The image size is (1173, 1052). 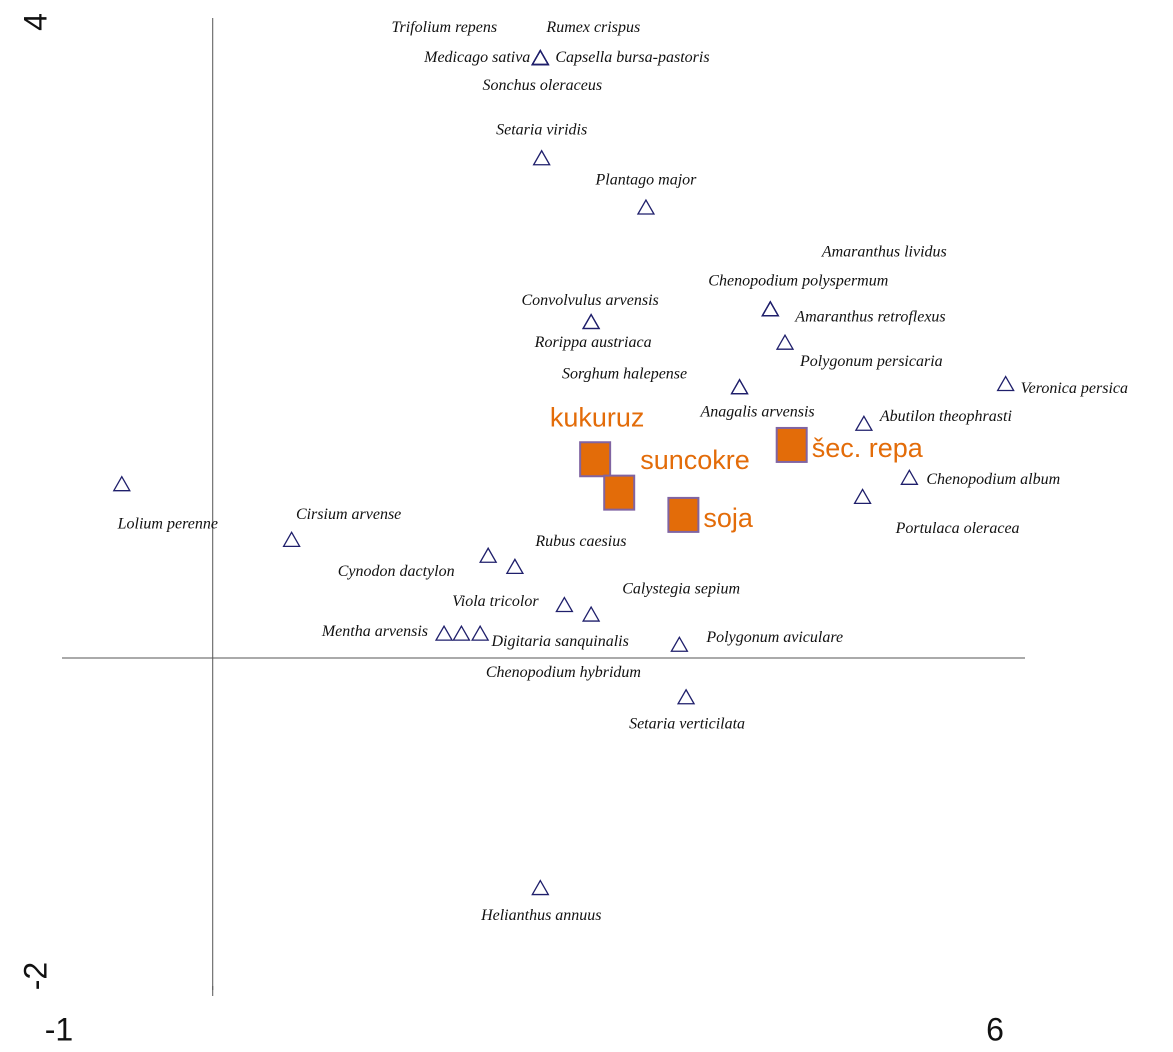 What do you see at coordinates (1074, 388) in the screenshot?
I see `point-label: Veronica persica` at bounding box center [1074, 388].